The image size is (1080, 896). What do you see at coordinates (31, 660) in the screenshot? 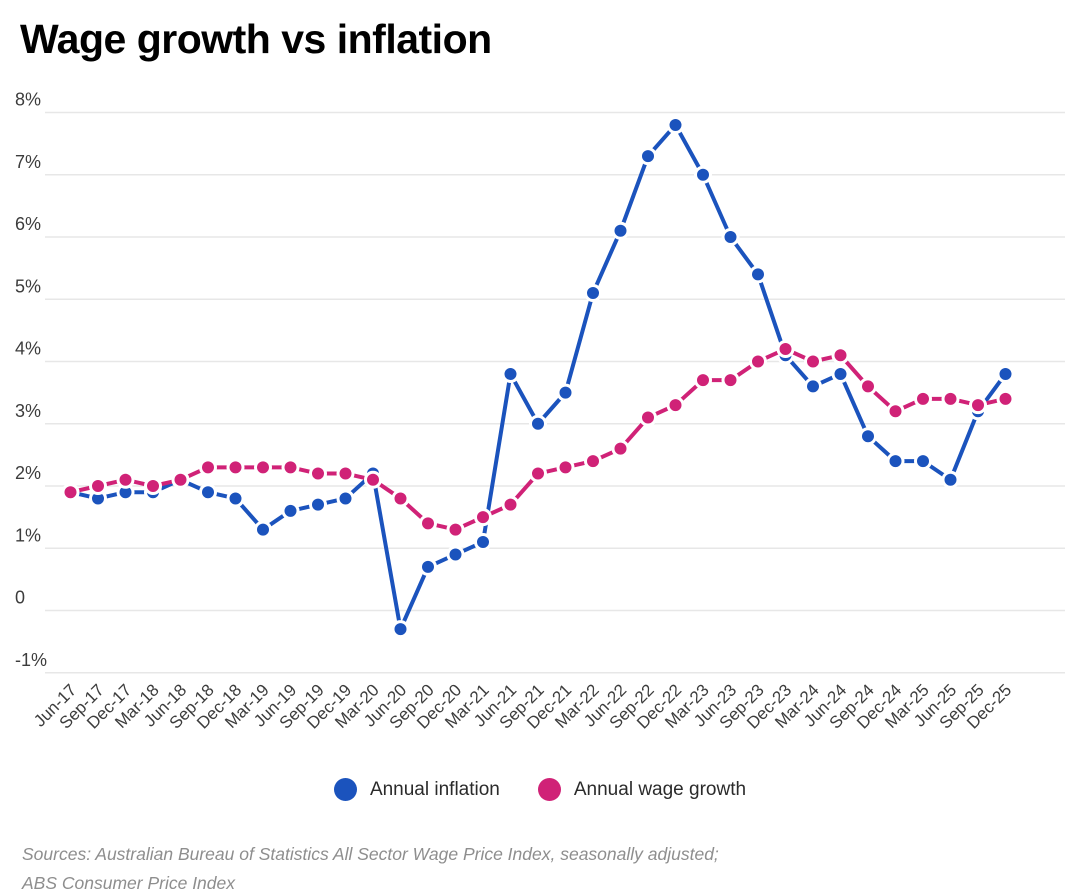
I see `y-axis-label: -1%` at bounding box center [31, 660].